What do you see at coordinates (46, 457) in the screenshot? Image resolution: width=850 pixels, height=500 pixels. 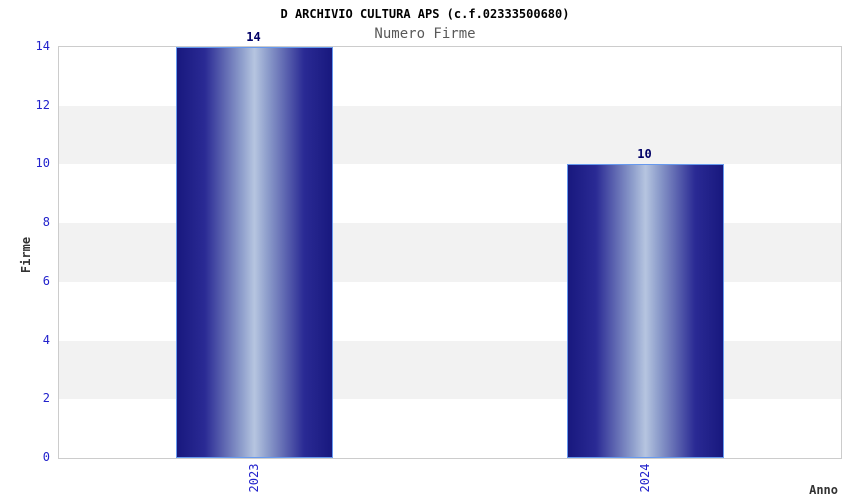 I see `y-tick-label: 0` at bounding box center [46, 457].